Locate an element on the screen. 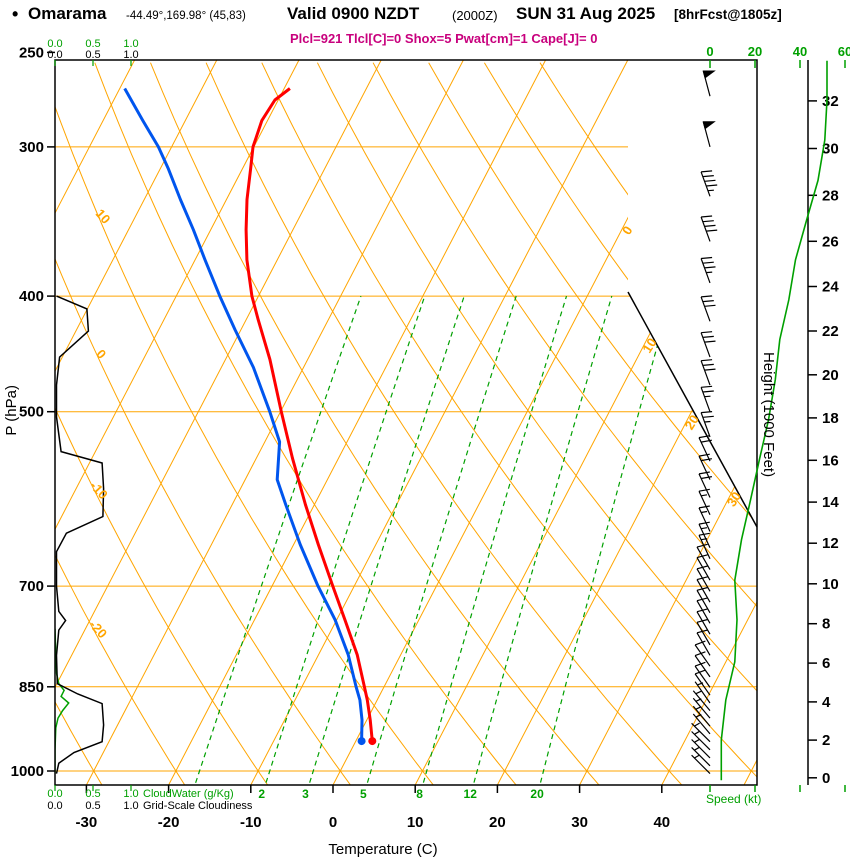 The width and height of the screenshot is (850, 860). station-name: Omarama is located at coordinates (67, 13).